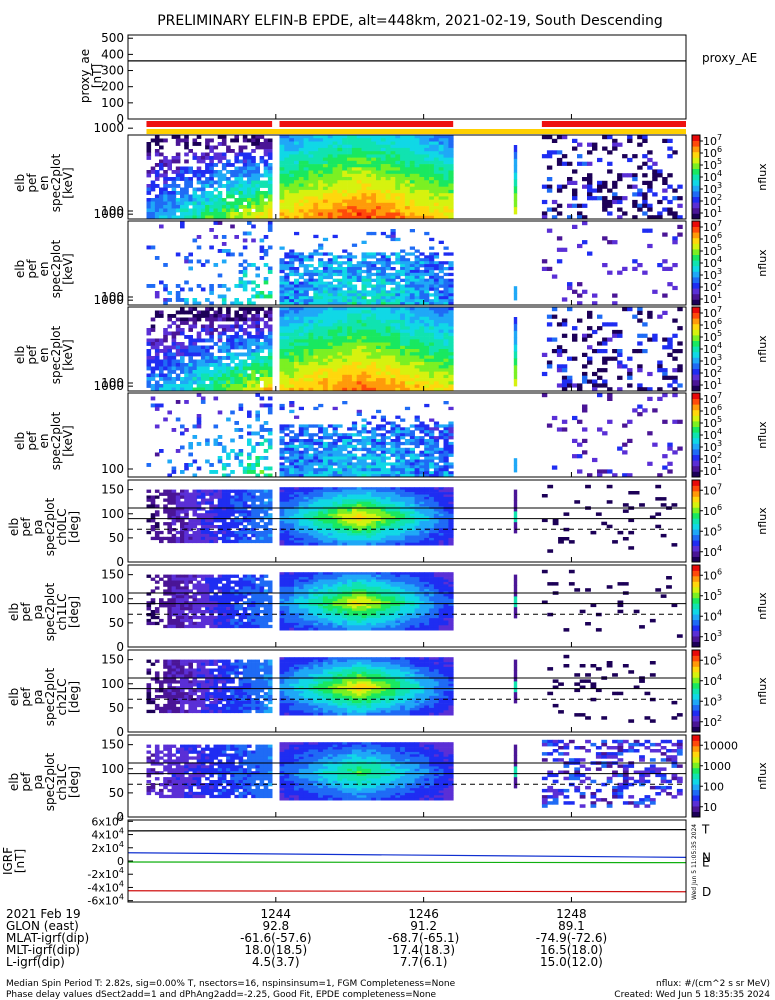 Image resolution: width=775 pixels, height=1000 pixels. What do you see at coordinates (696, 388) in the screenshot?
I see `colorbar-cell` at bounding box center [696, 388].